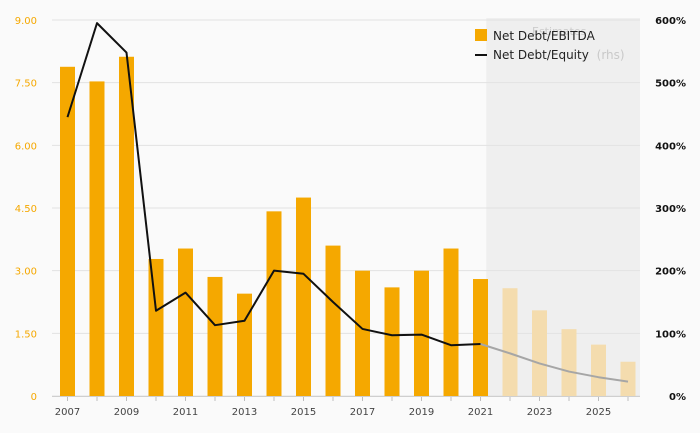  Describe the element at coordinates (333, 320) in the screenshot. I see `bar-net-debt-ebitda-2016` at that location.